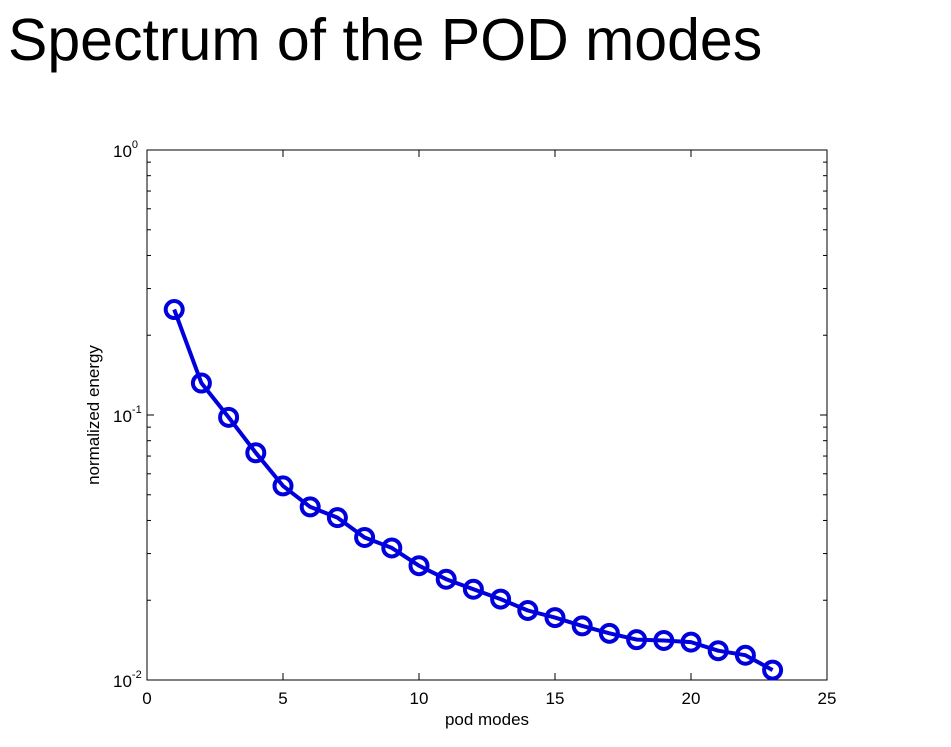  I want to click on y-tick-label: 10⁻¹, so click(127, 415).